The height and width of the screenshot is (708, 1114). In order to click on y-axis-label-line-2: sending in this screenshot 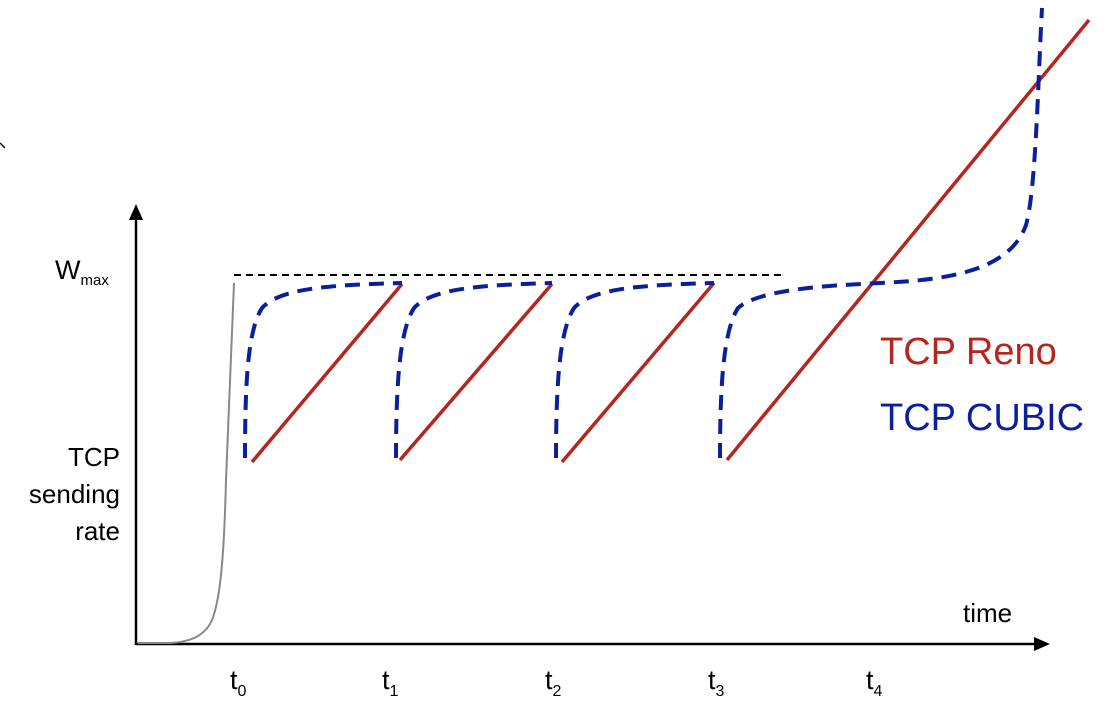, I will do `click(74, 494)`.